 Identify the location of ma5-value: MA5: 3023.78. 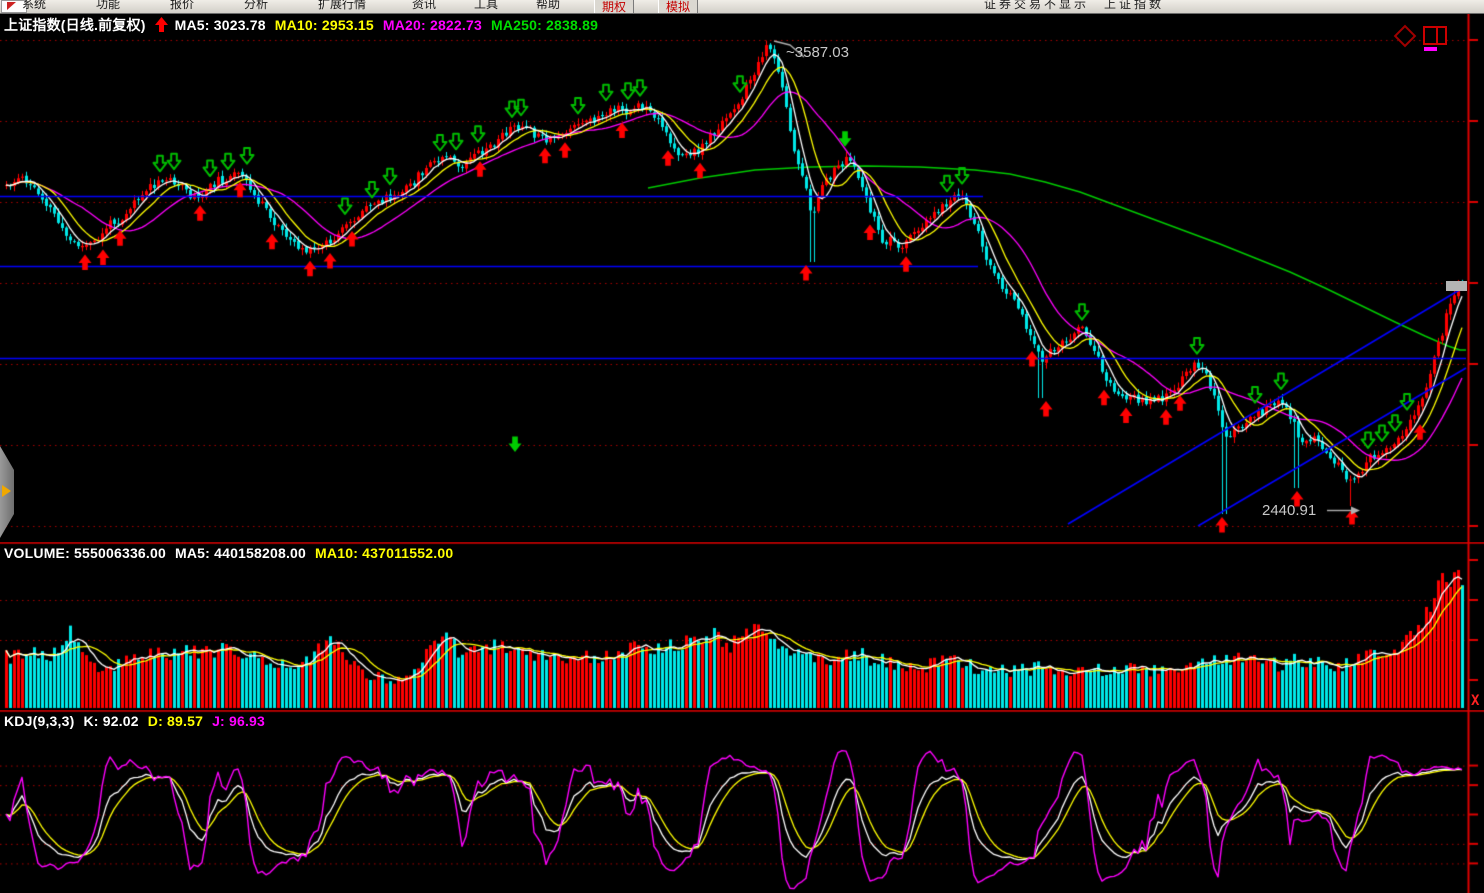
(220, 25).